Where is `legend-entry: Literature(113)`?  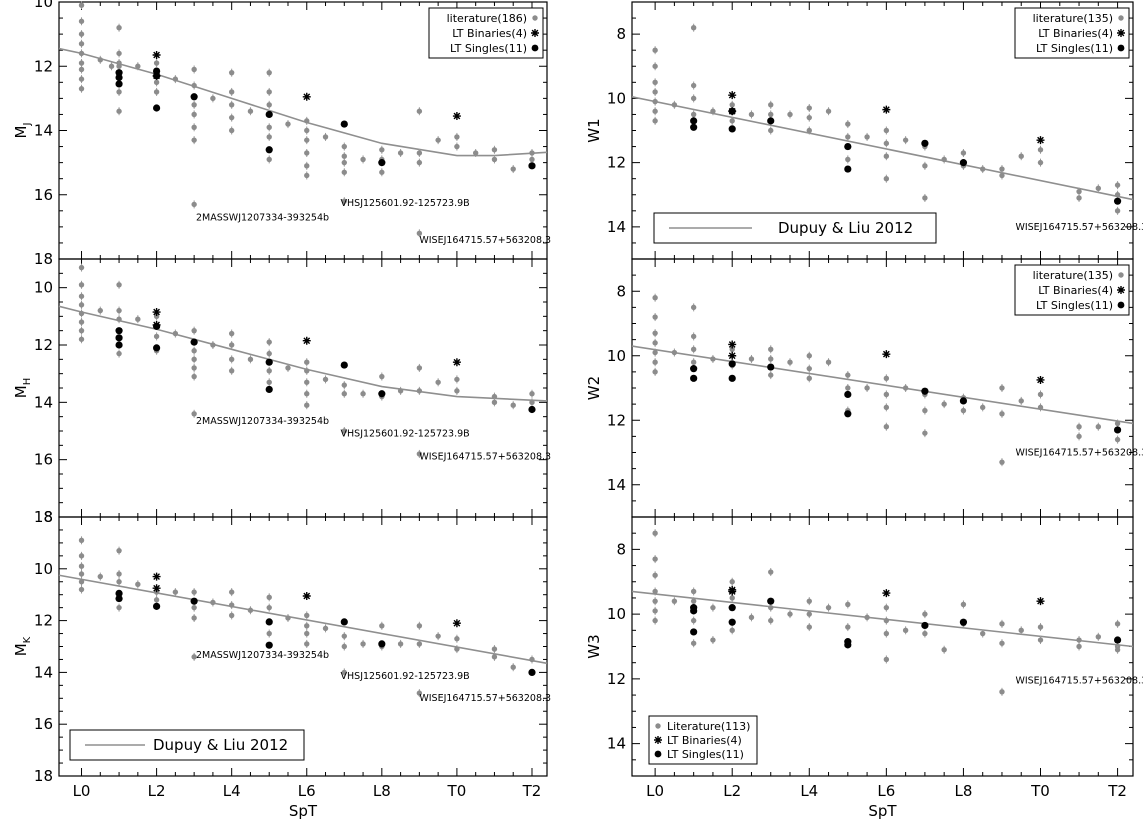
legend-entry: Literature(113) is located at coordinates (708, 726).